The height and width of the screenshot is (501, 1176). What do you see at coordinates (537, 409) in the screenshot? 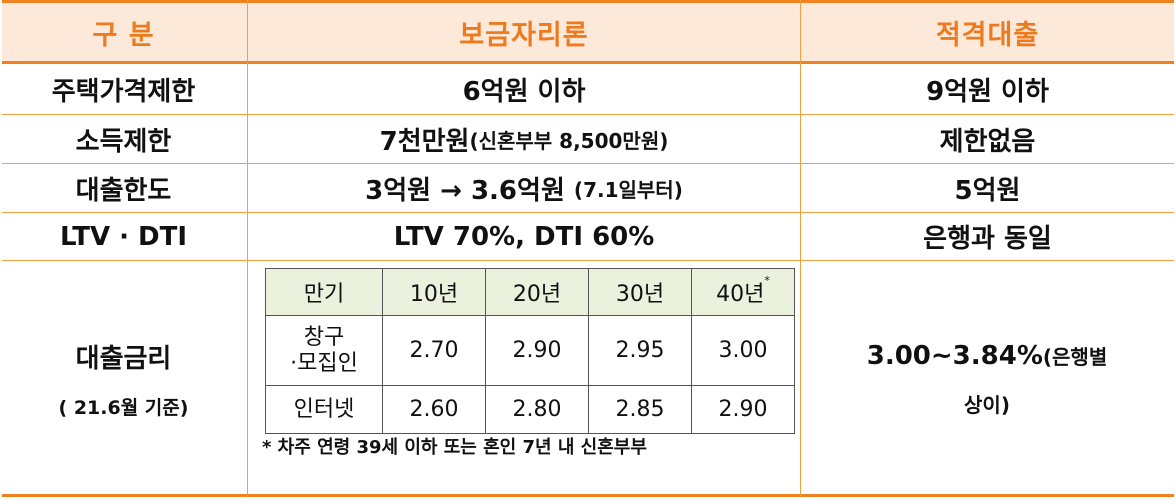
I see `rate-value: 2.80` at bounding box center [537, 409].